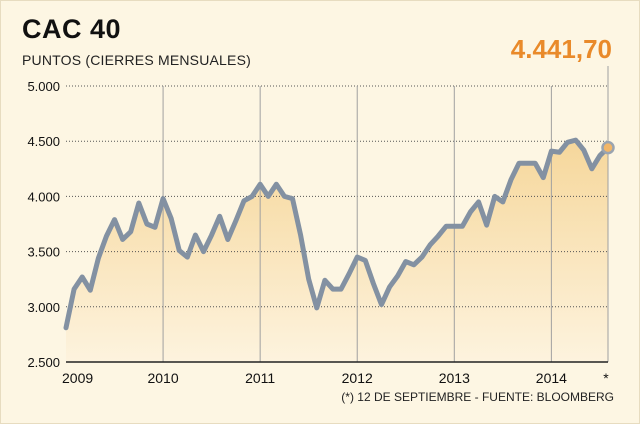 Image resolution: width=640 pixels, height=424 pixels. I want to click on y-tick-label: 4.000, so click(43, 196).